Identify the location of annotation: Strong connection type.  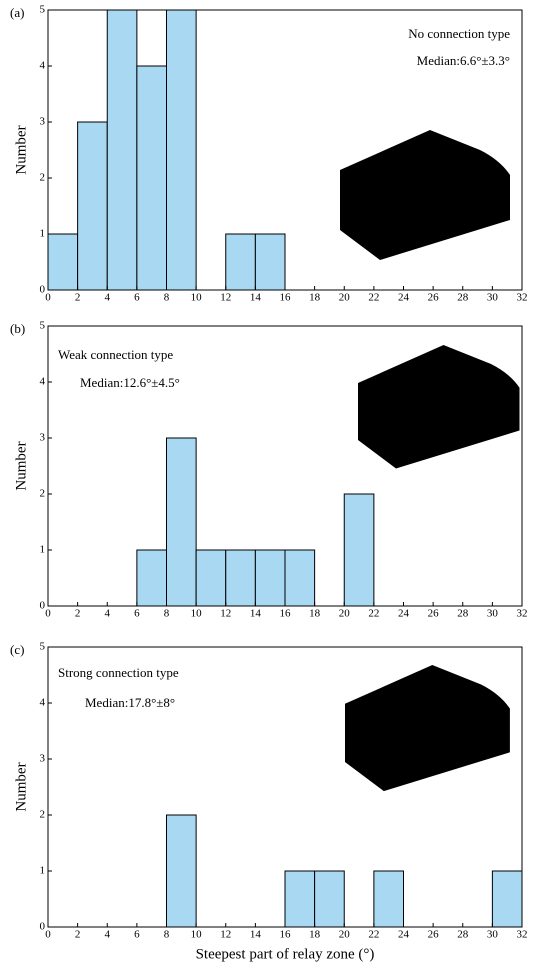
(118, 672).